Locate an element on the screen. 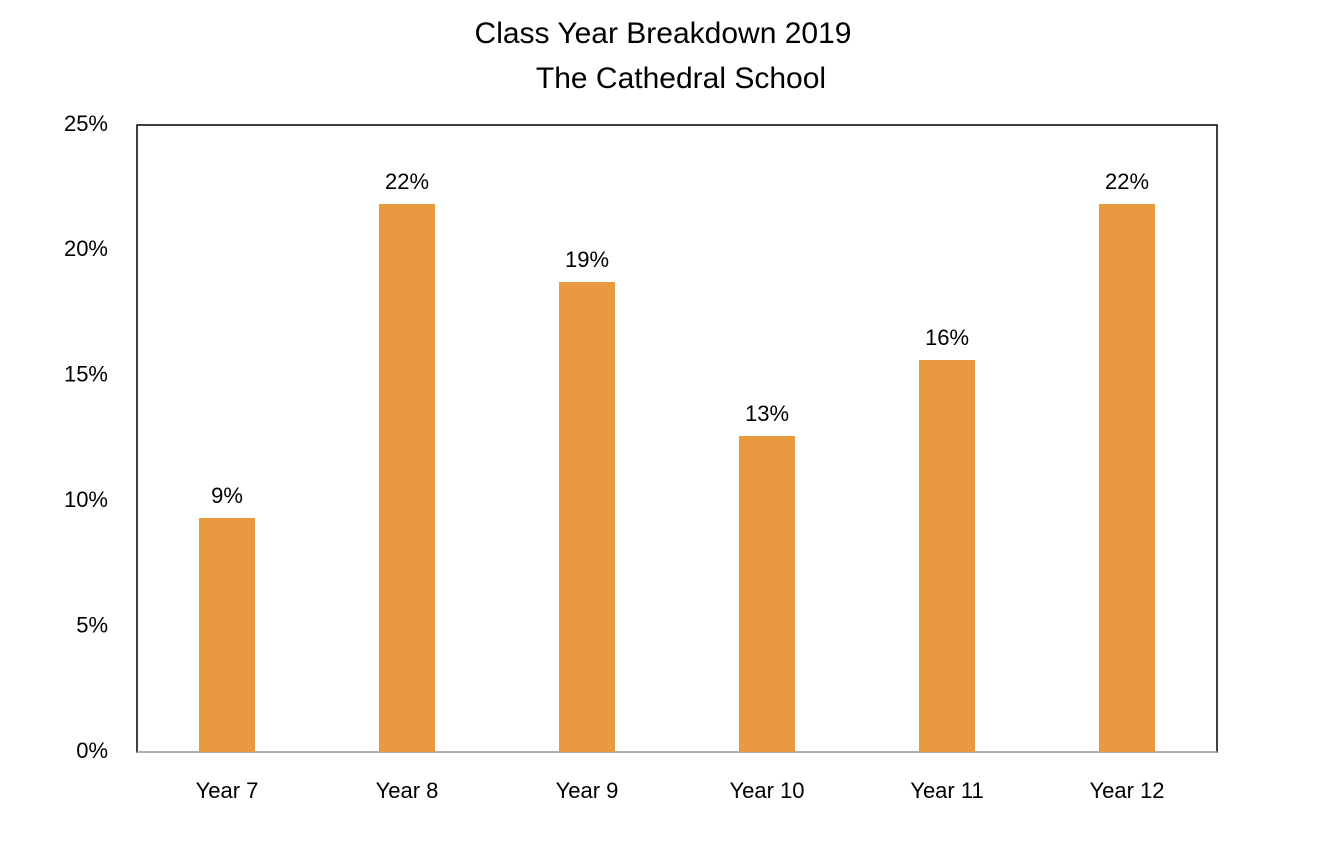 This screenshot has width=1326, height=862. x-tick-label: Year 10 is located at coordinates (766, 790).